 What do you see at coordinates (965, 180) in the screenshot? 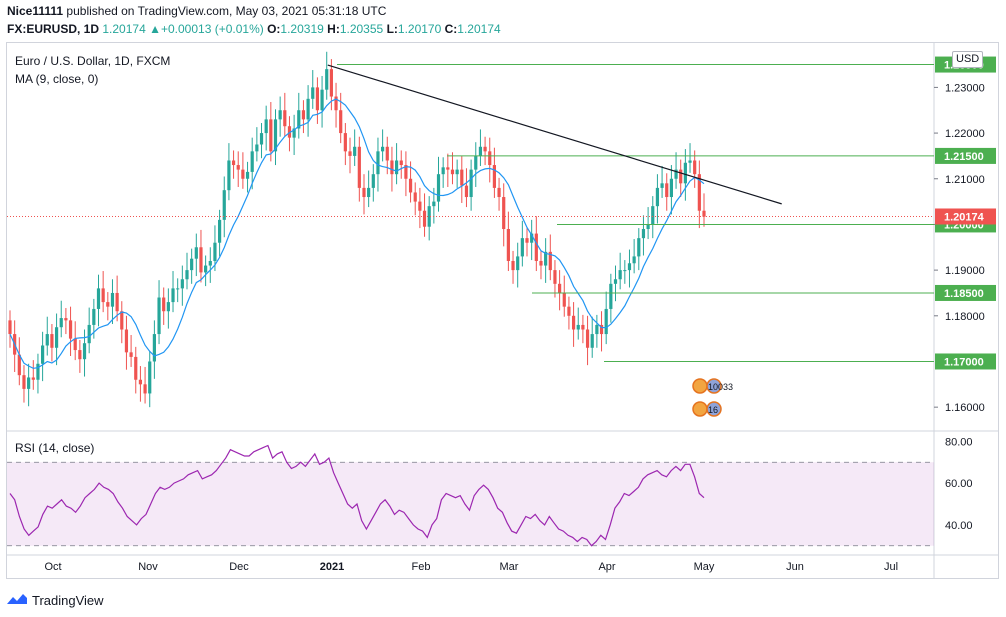
I see `price-tick-label: 1.21000` at bounding box center [965, 180].